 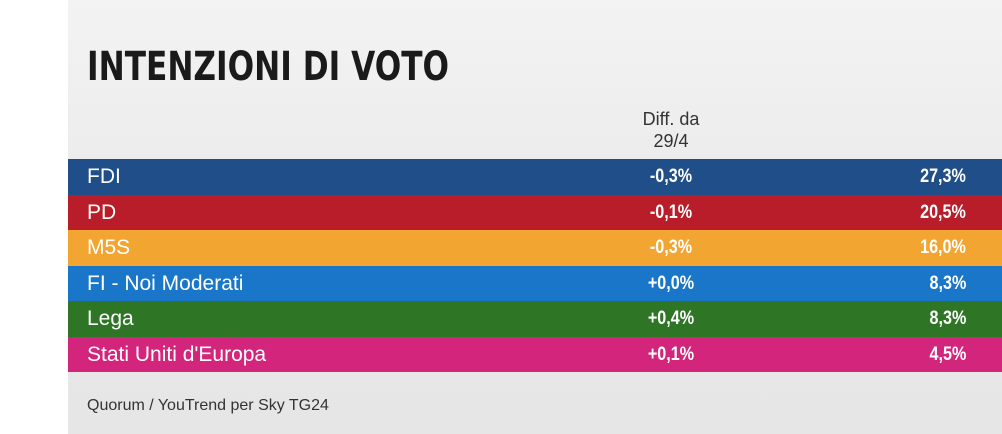 I want to click on table-row: PD -0,1% 20,5%, so click(x=535, y=212).